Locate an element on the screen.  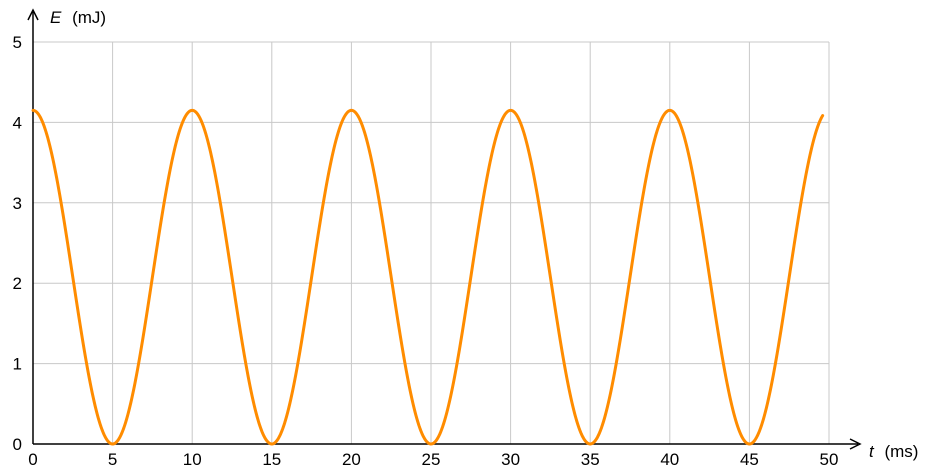
y-tick-label: 4 is located at coordinates (17, 122).